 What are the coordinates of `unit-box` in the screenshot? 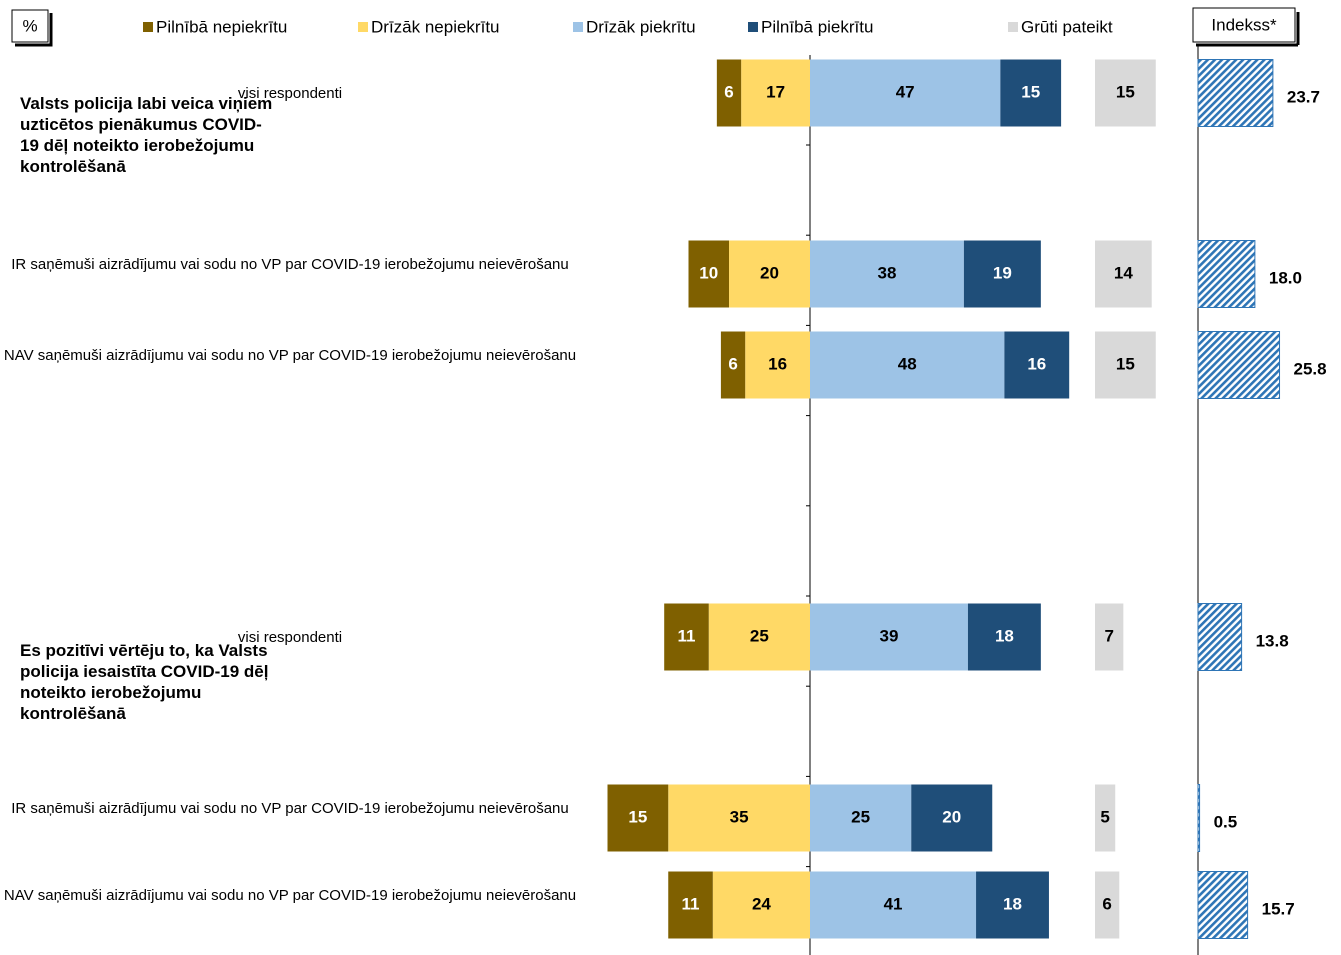 It's located at (30, 26).